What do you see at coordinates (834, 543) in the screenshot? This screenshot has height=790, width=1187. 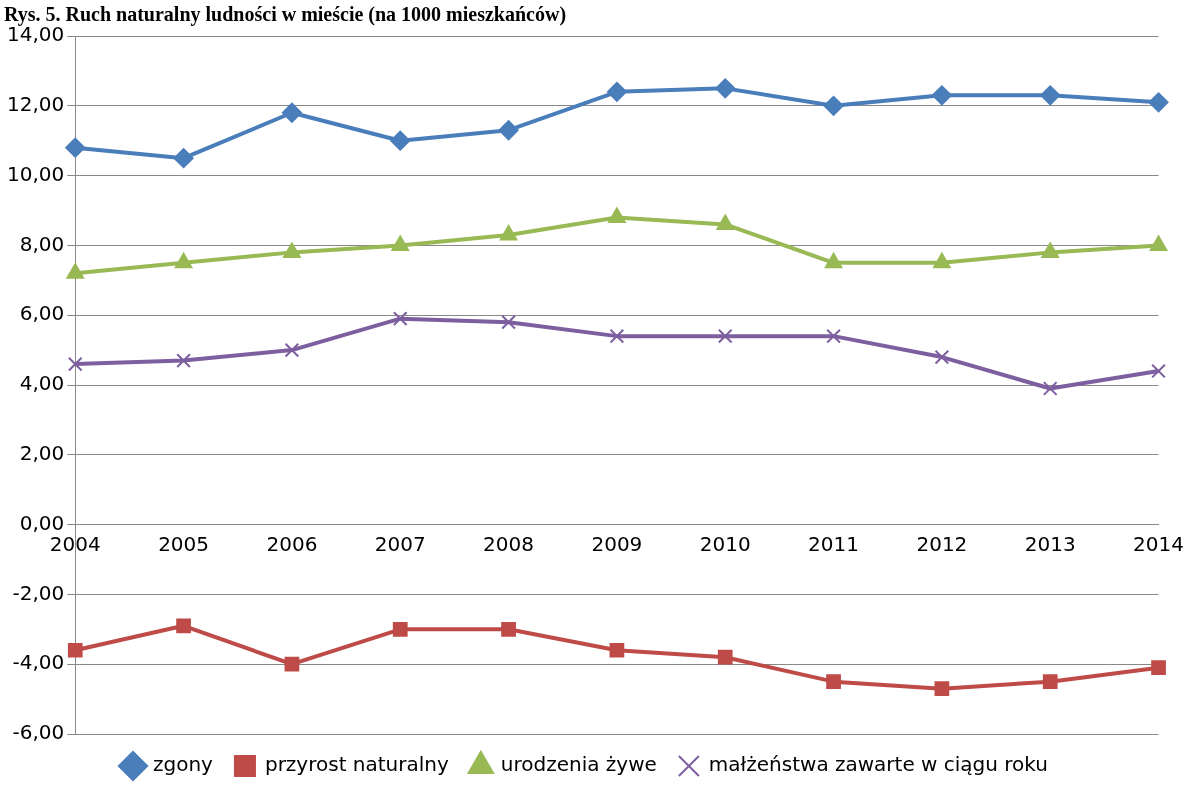 I see `x-tick-label: 2011` at bounding box center [834, 543].